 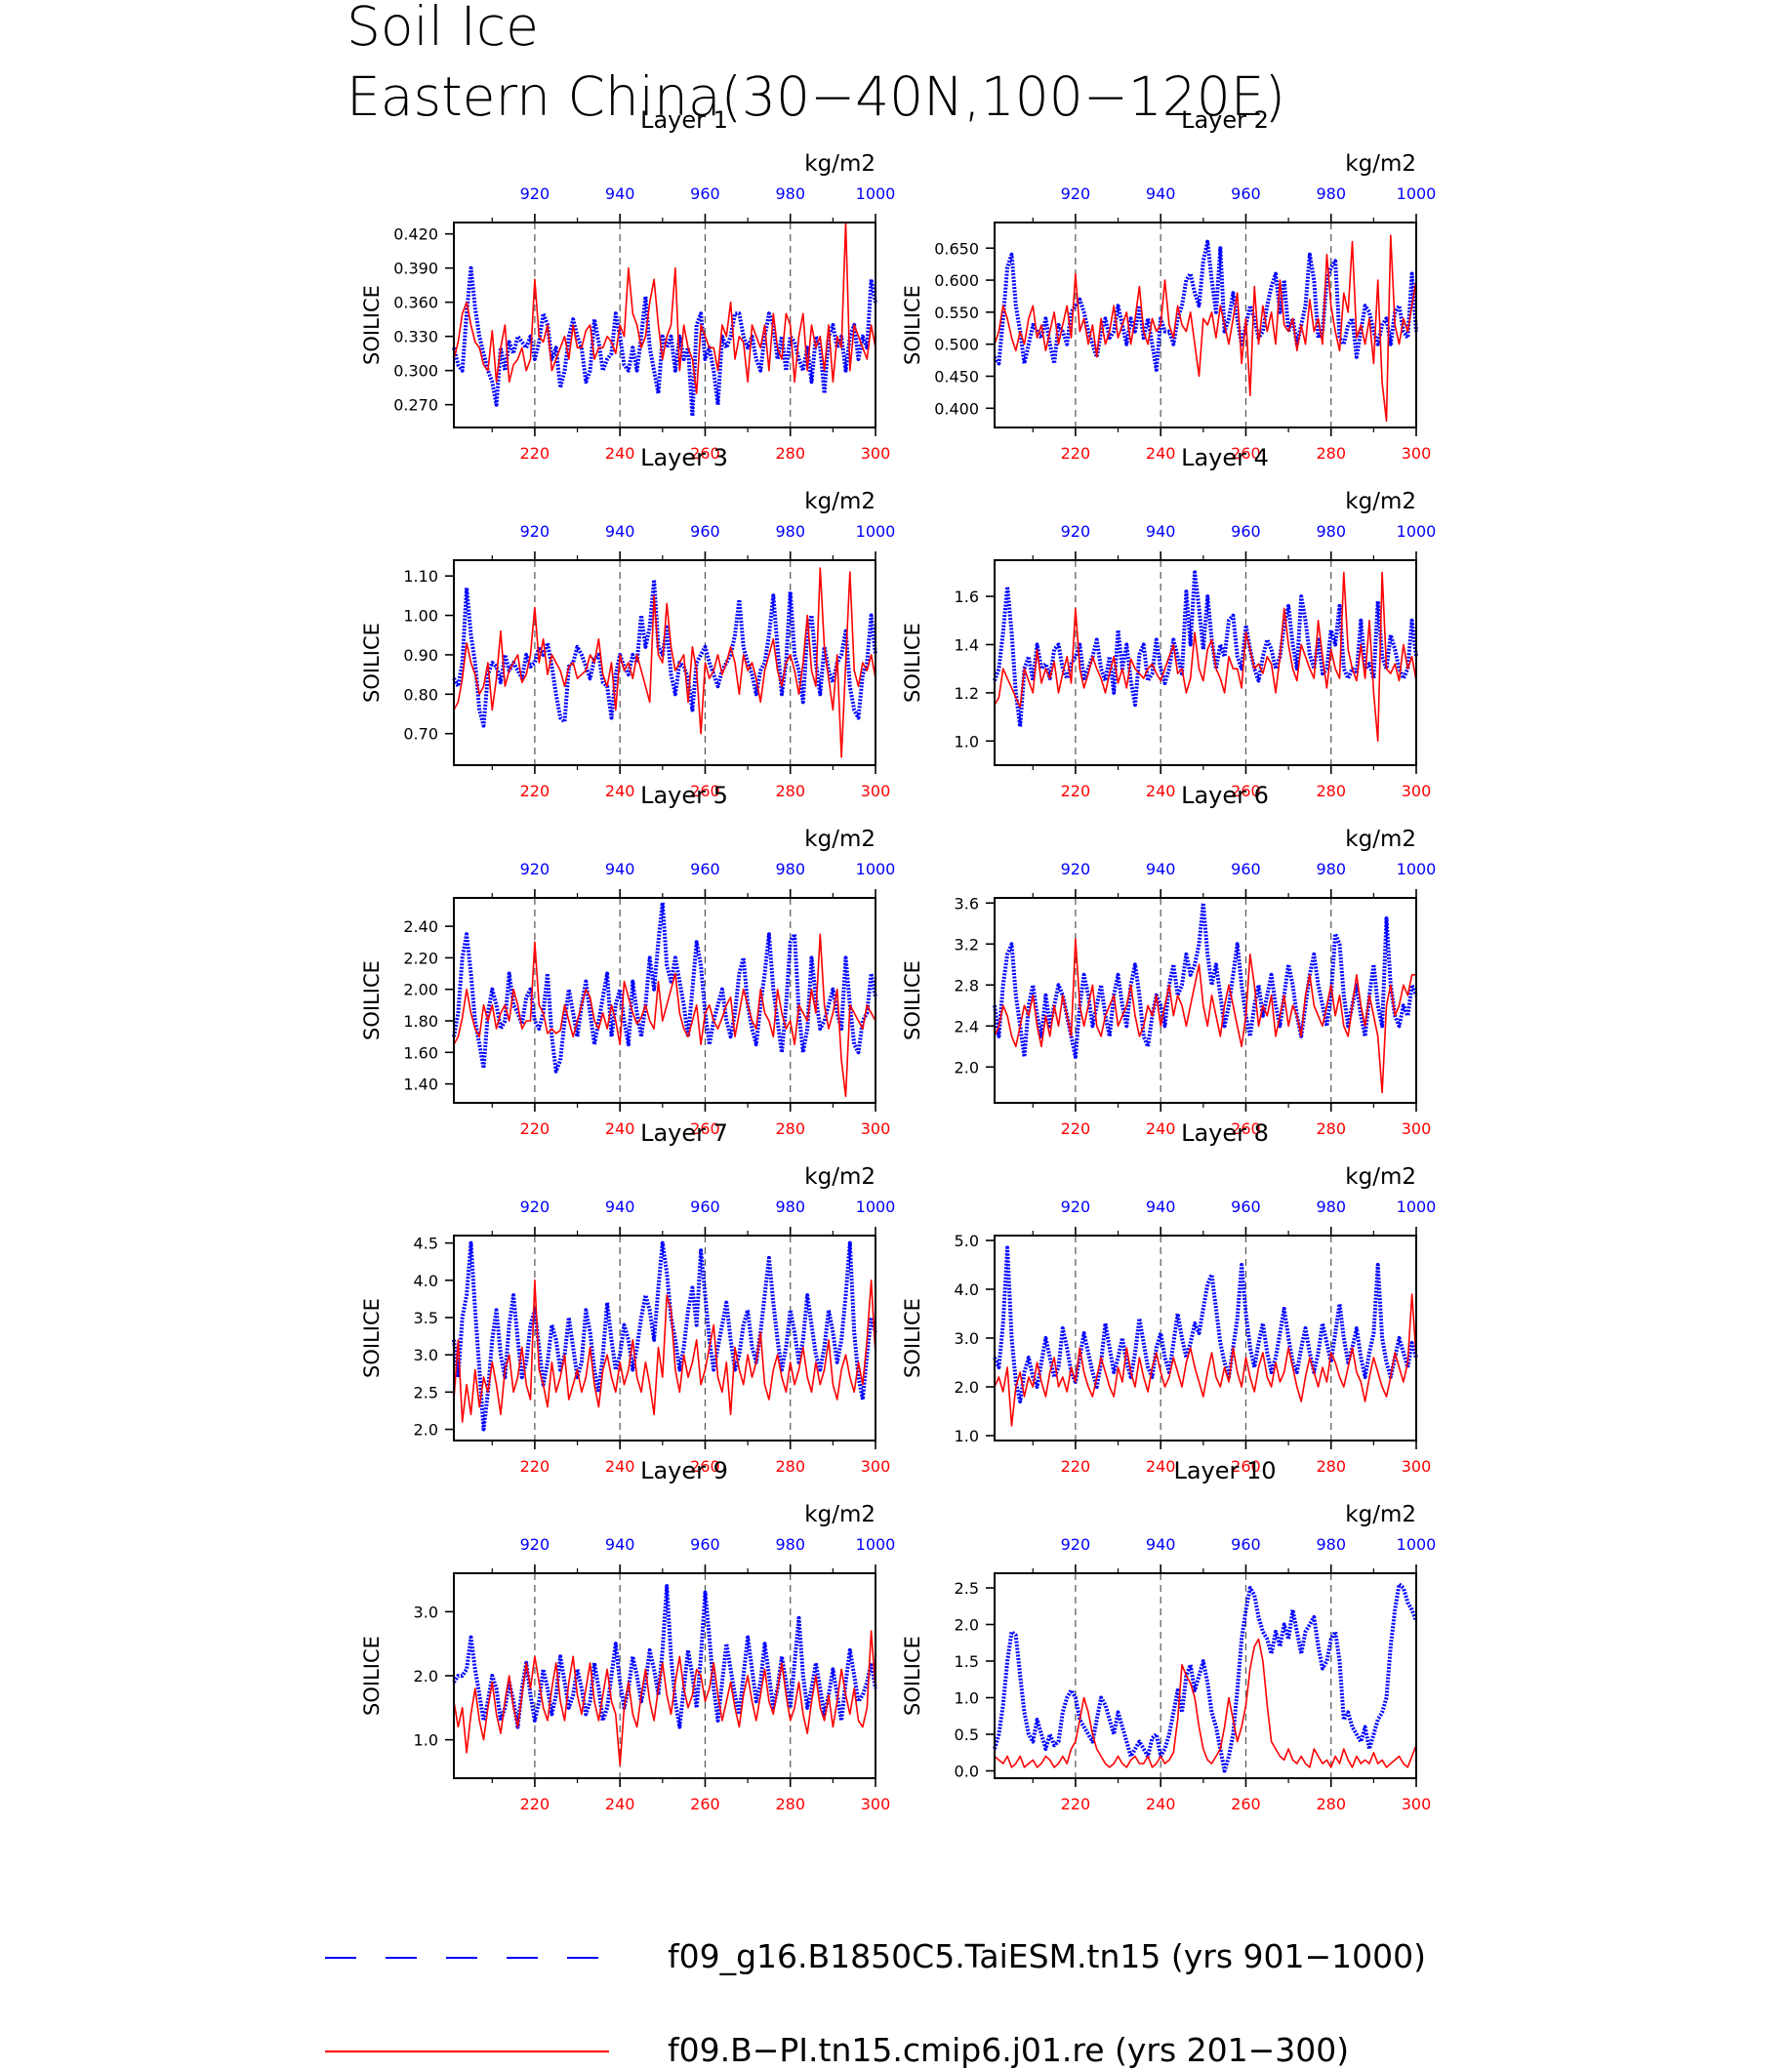 What do you see at coordinates (967, 944) in the screenshot?
I see `y-tick-label: 3.2` at bounding box center [967, 944].